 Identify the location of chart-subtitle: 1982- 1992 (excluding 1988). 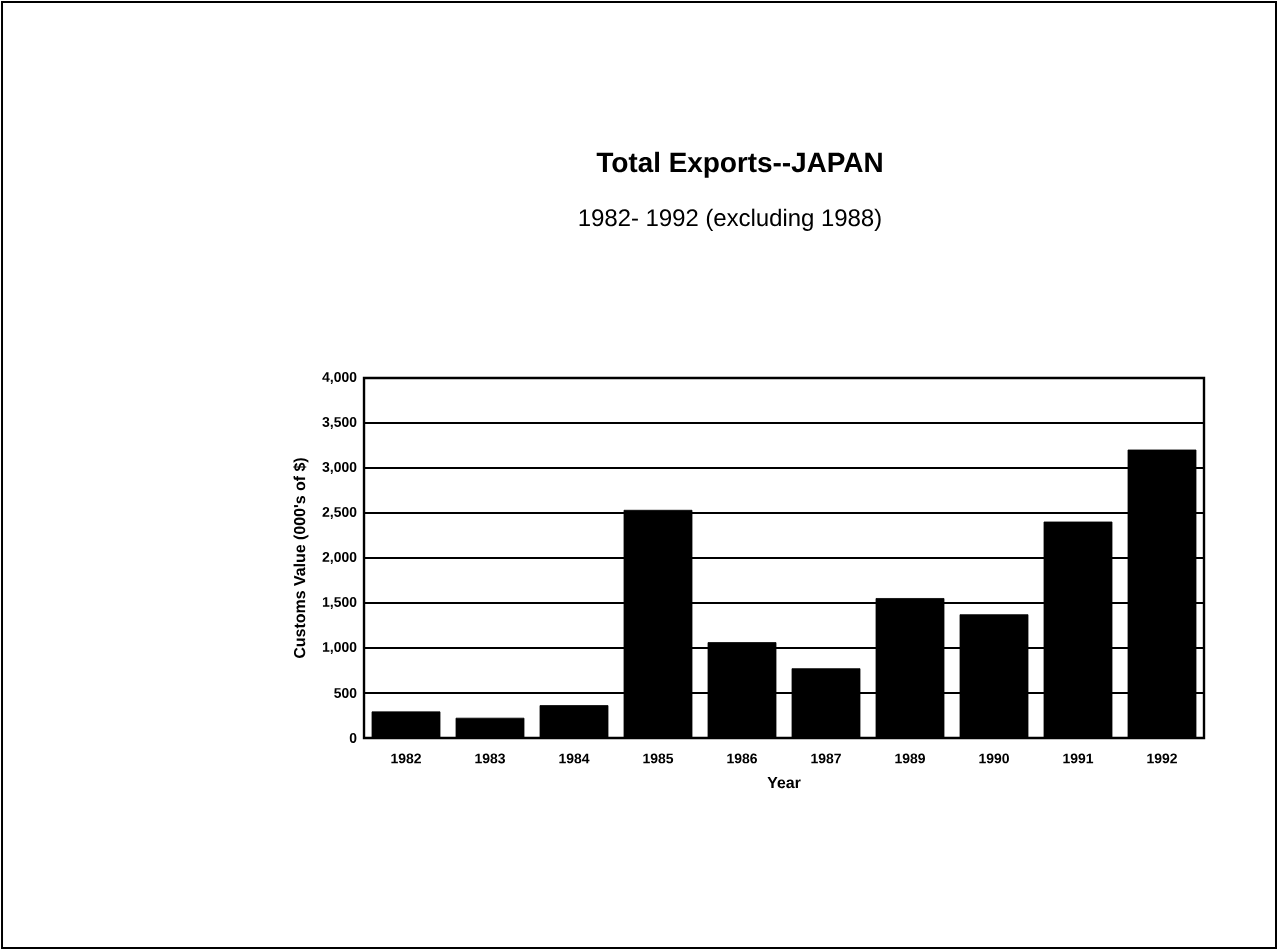
(730, 219).